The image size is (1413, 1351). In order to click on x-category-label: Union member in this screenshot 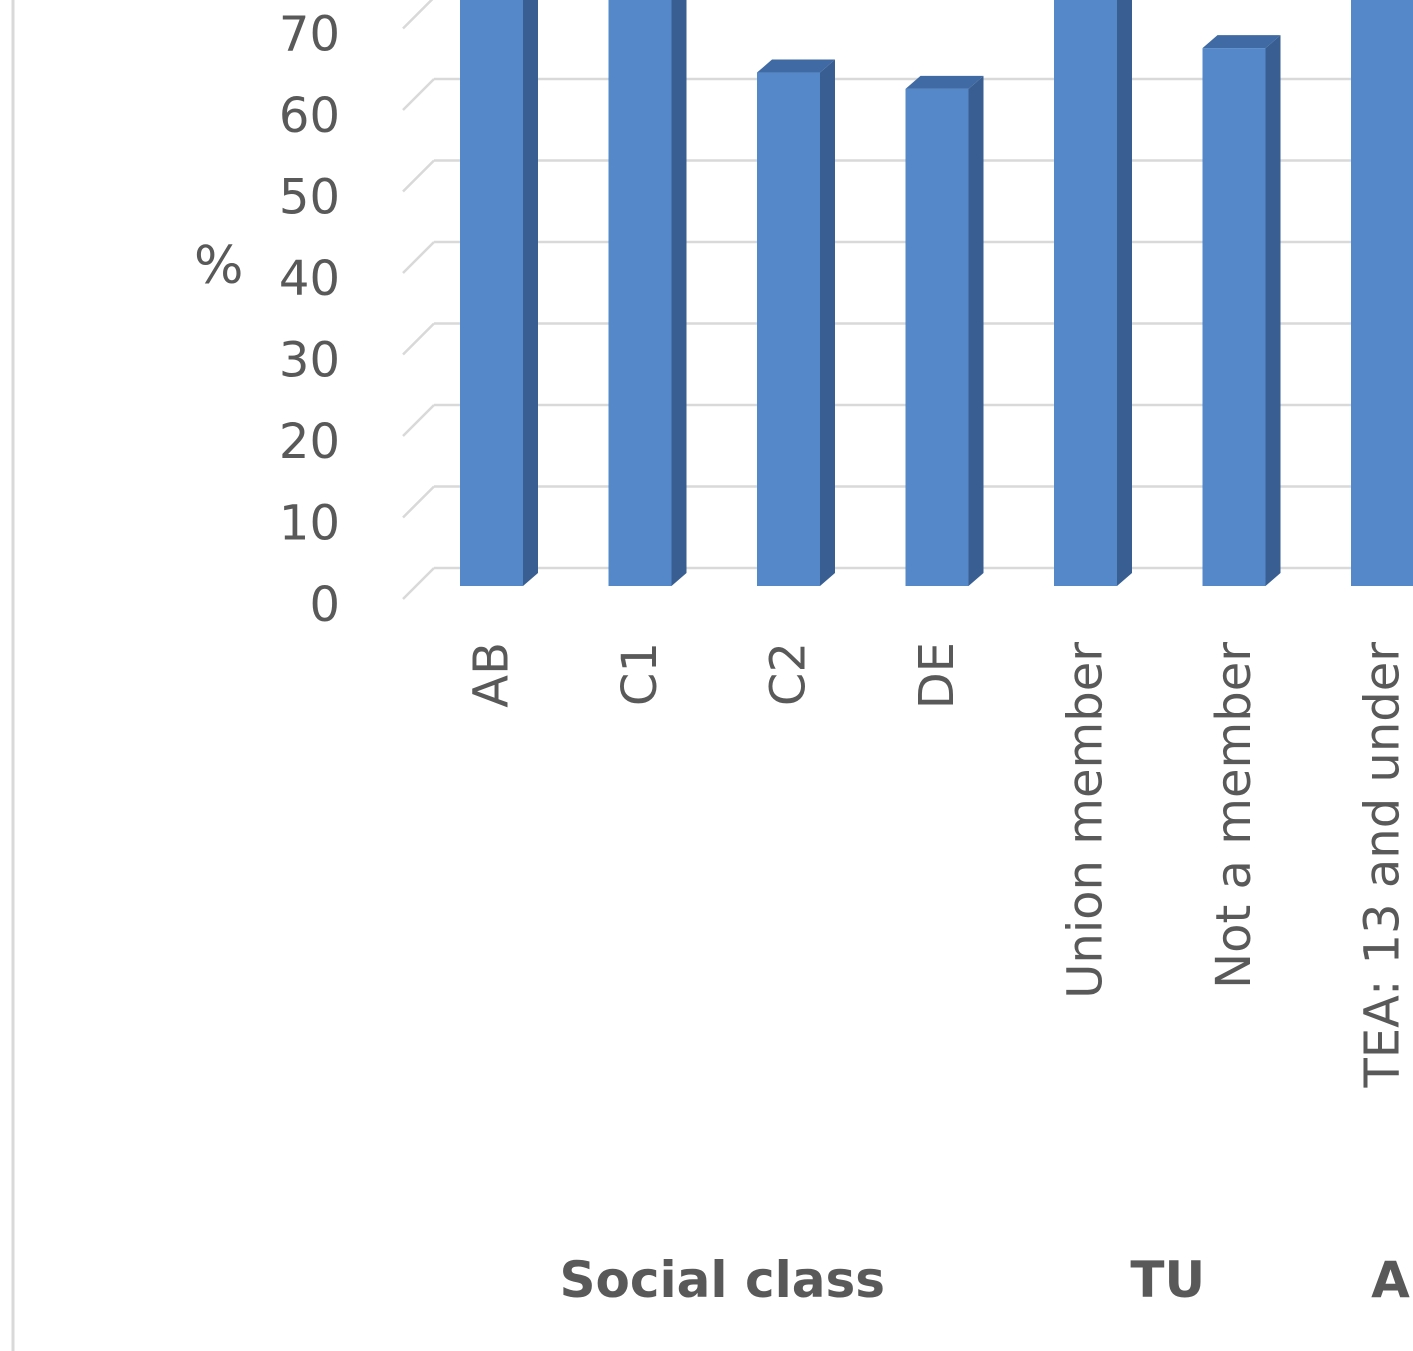, I will do `click(1086, 820)`.